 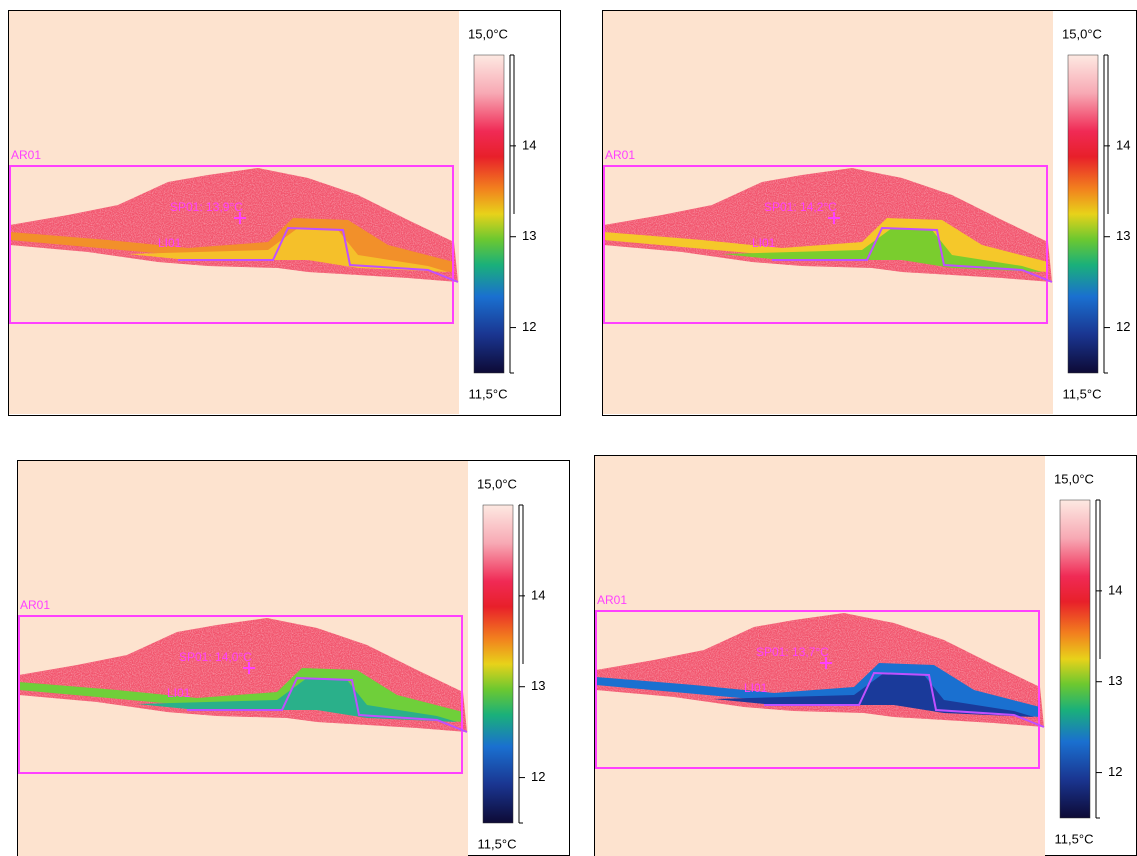 What do you see at coordinates (800, 207) in the screenshot?
I see `spot-label: SP01: 14,2°C` at bounding box center [800, 207].